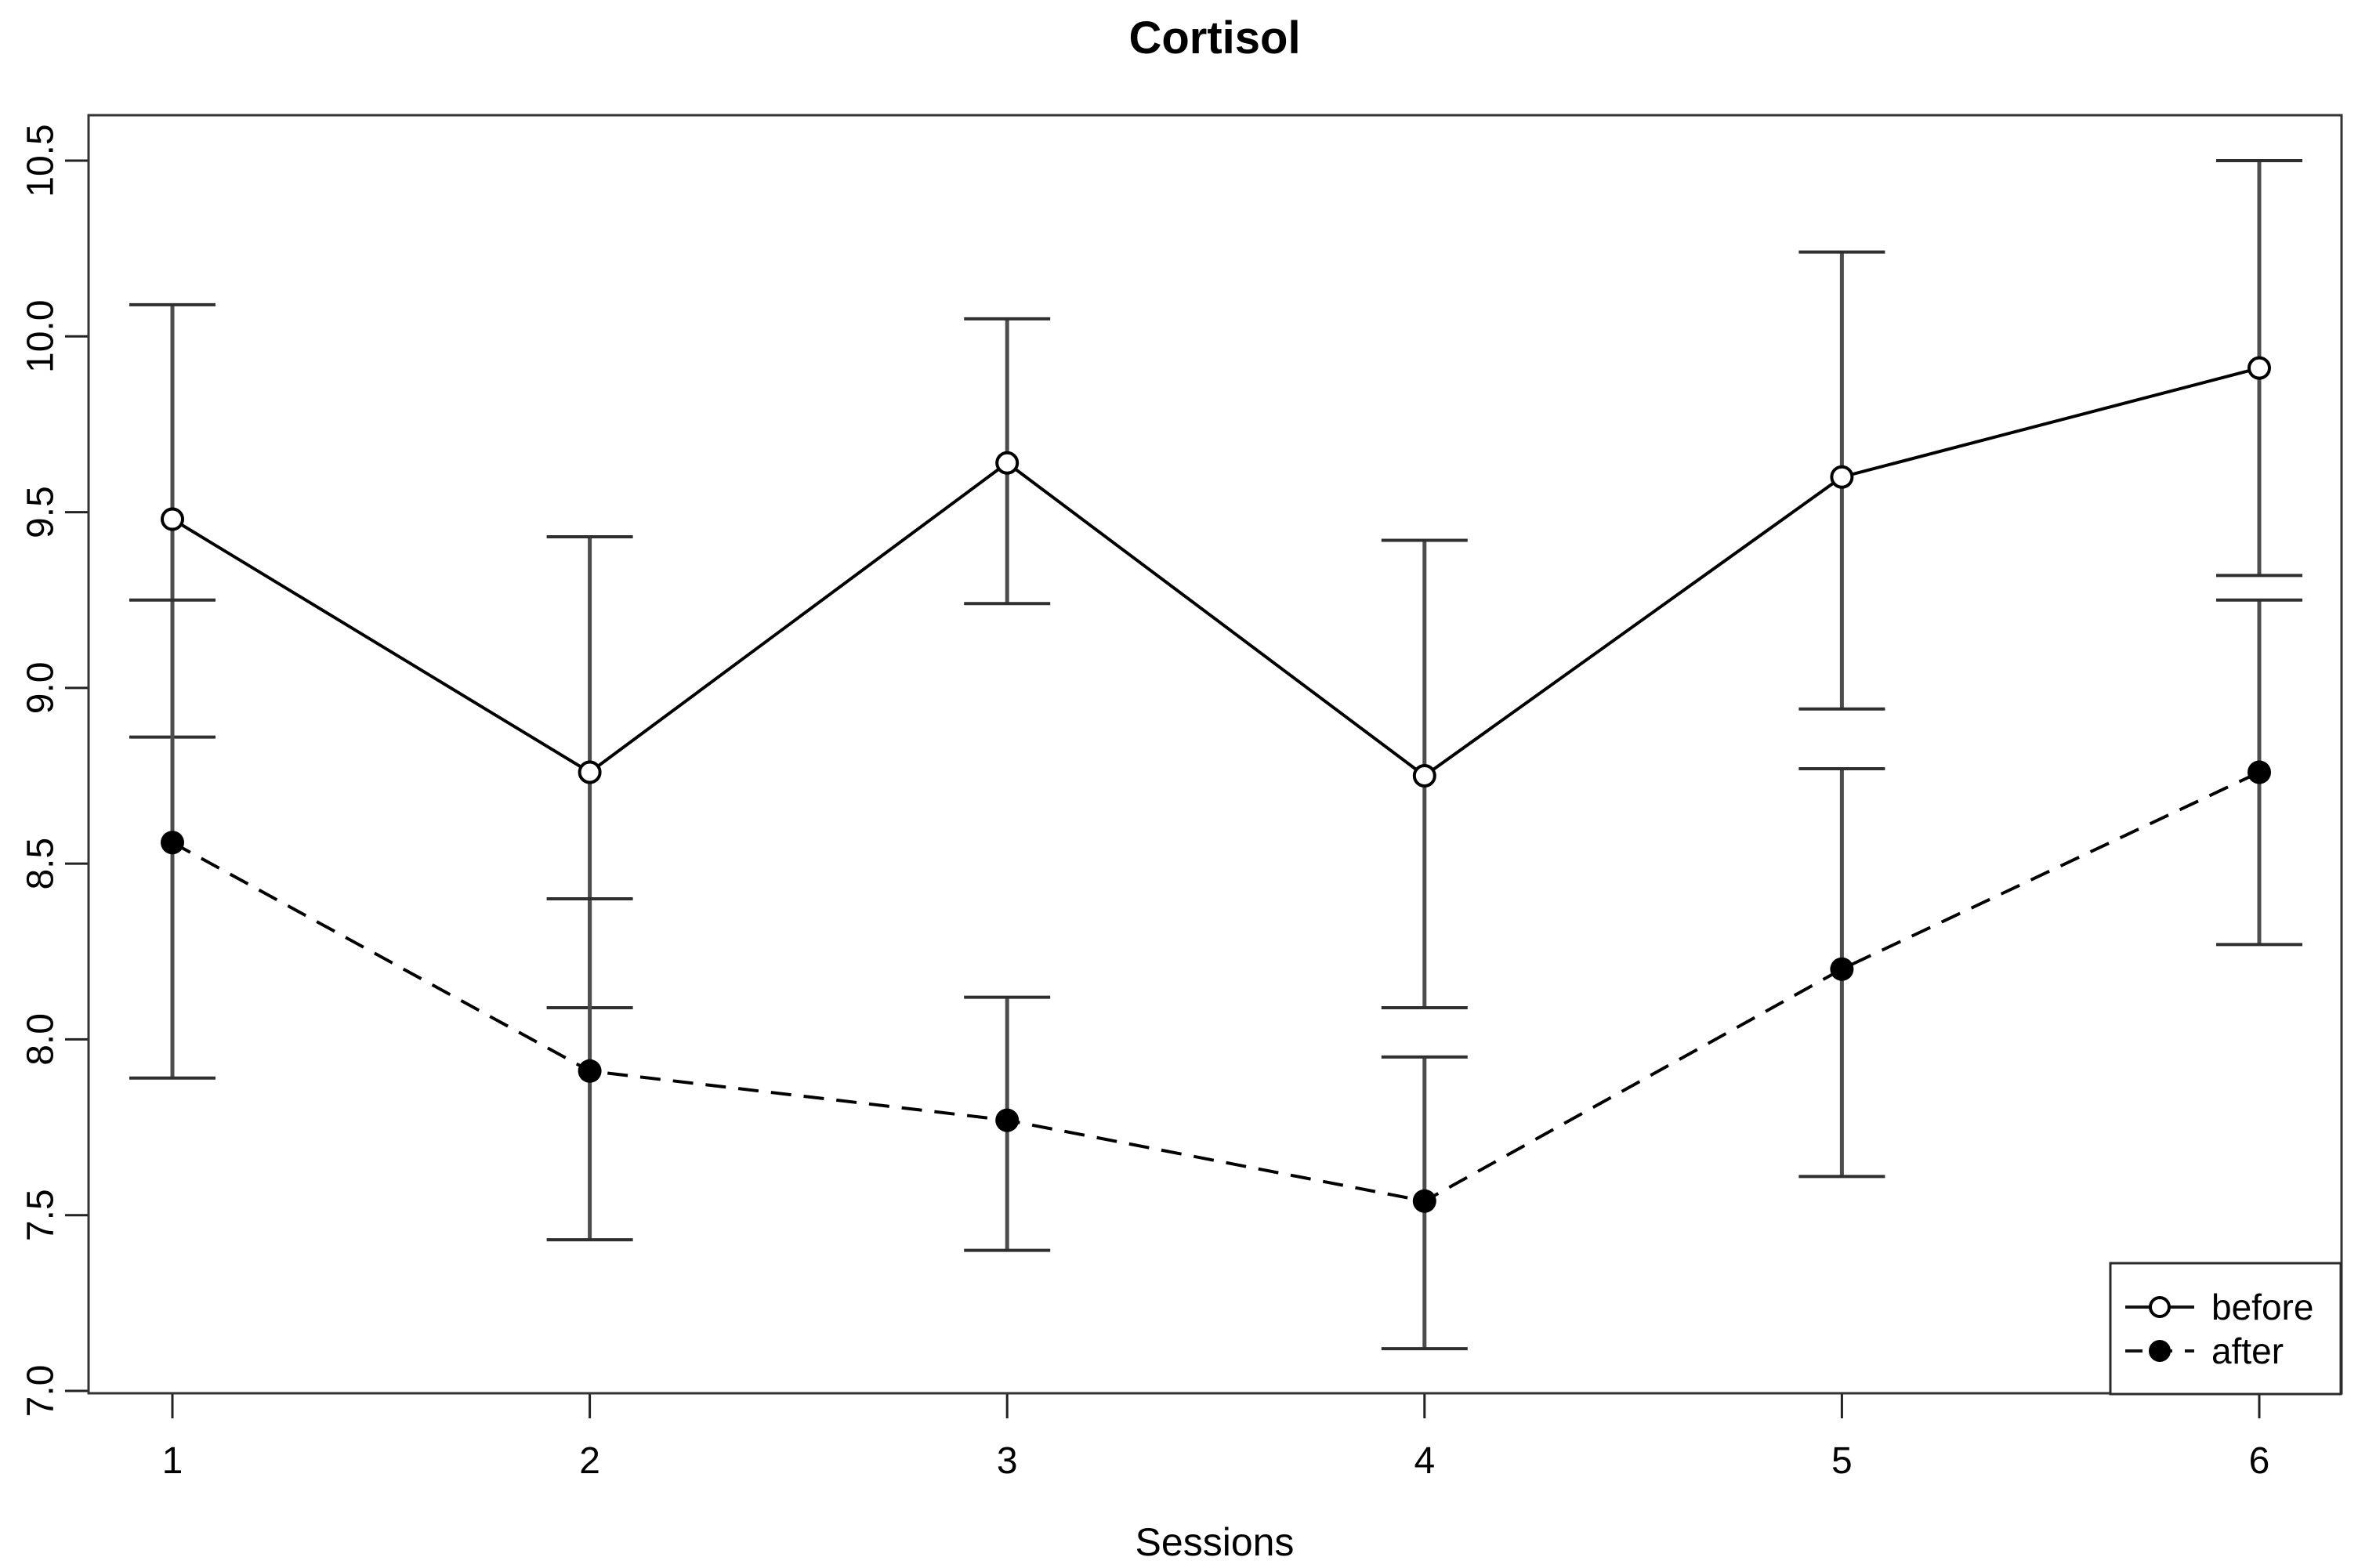 Image resolution: width=2358 pixels, height=1568 pixels. Describe the element at coordinates (1214, 38) in the screenshot. I see `chart-title: Cortisol` at that location.